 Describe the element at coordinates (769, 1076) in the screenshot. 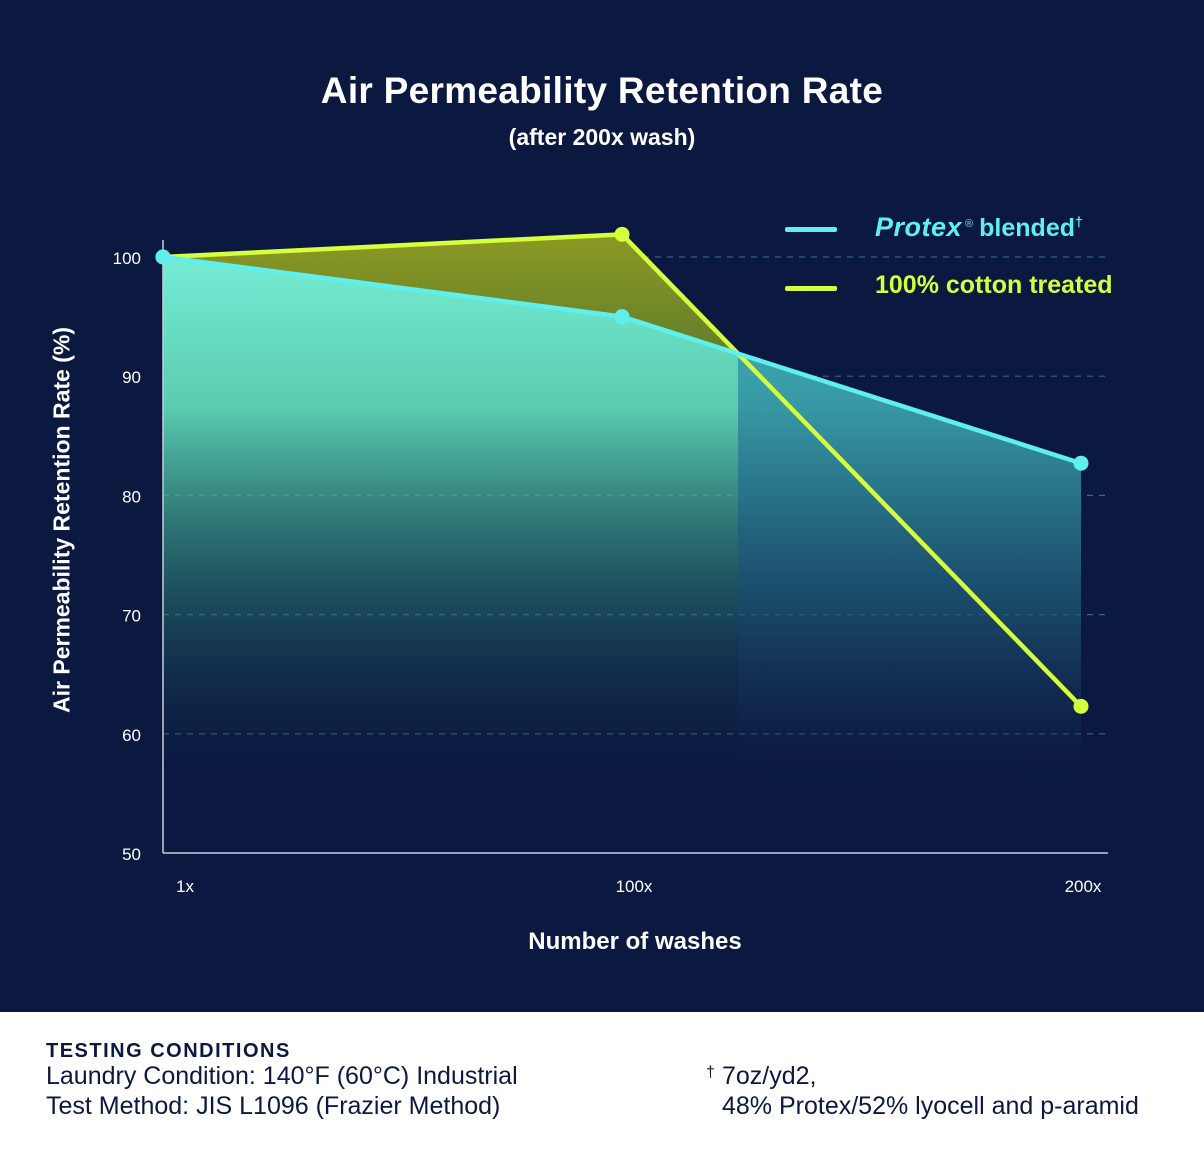

I see `footnote-weight: 7oz/yd2,` at that location.